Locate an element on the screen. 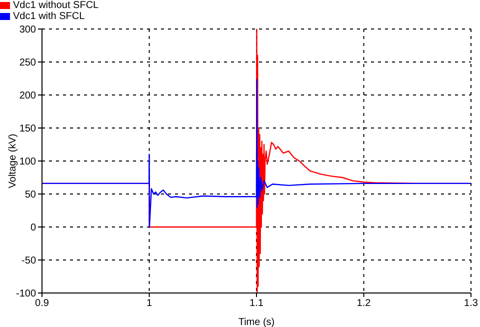 This screenshot has width=480, height=327. y-tick-label: 150 is located at coordinates (27, 129).